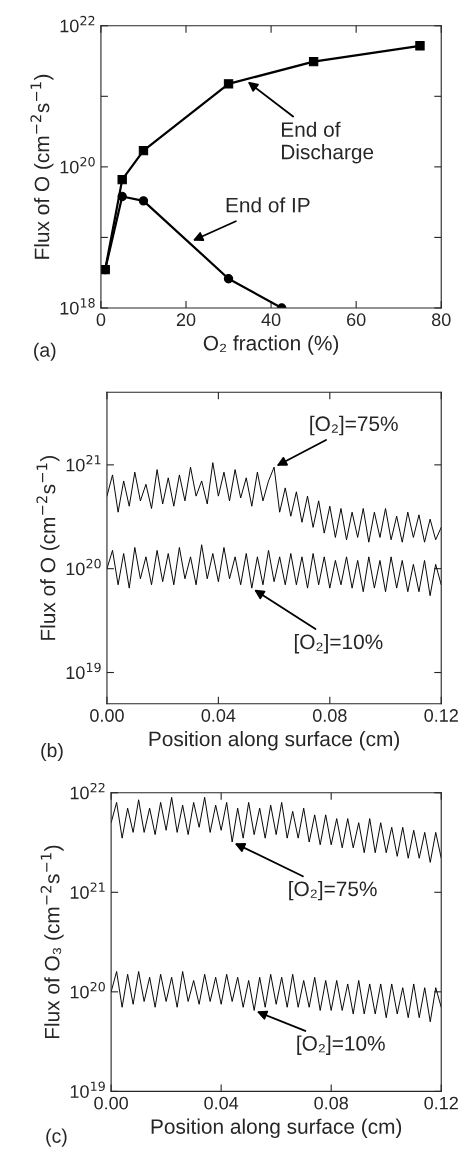  Describe the element at coordinates (441, 320) in the screenshot. I see `x-tick-label: 80` at that location.